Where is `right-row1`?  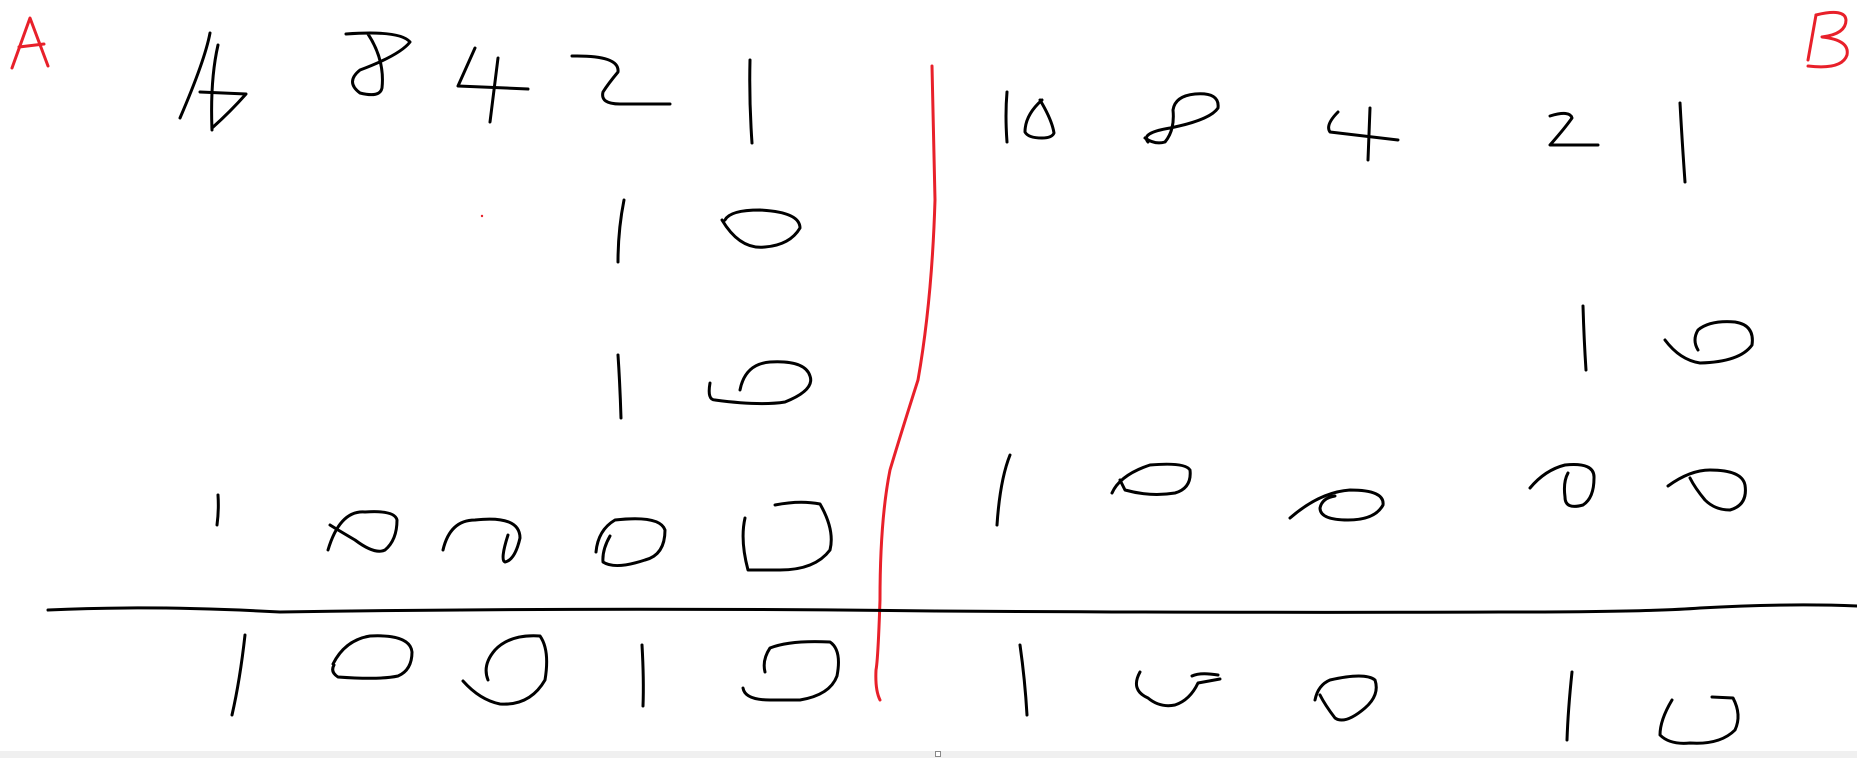
right-row1 is located at coordinates (1667, 338).